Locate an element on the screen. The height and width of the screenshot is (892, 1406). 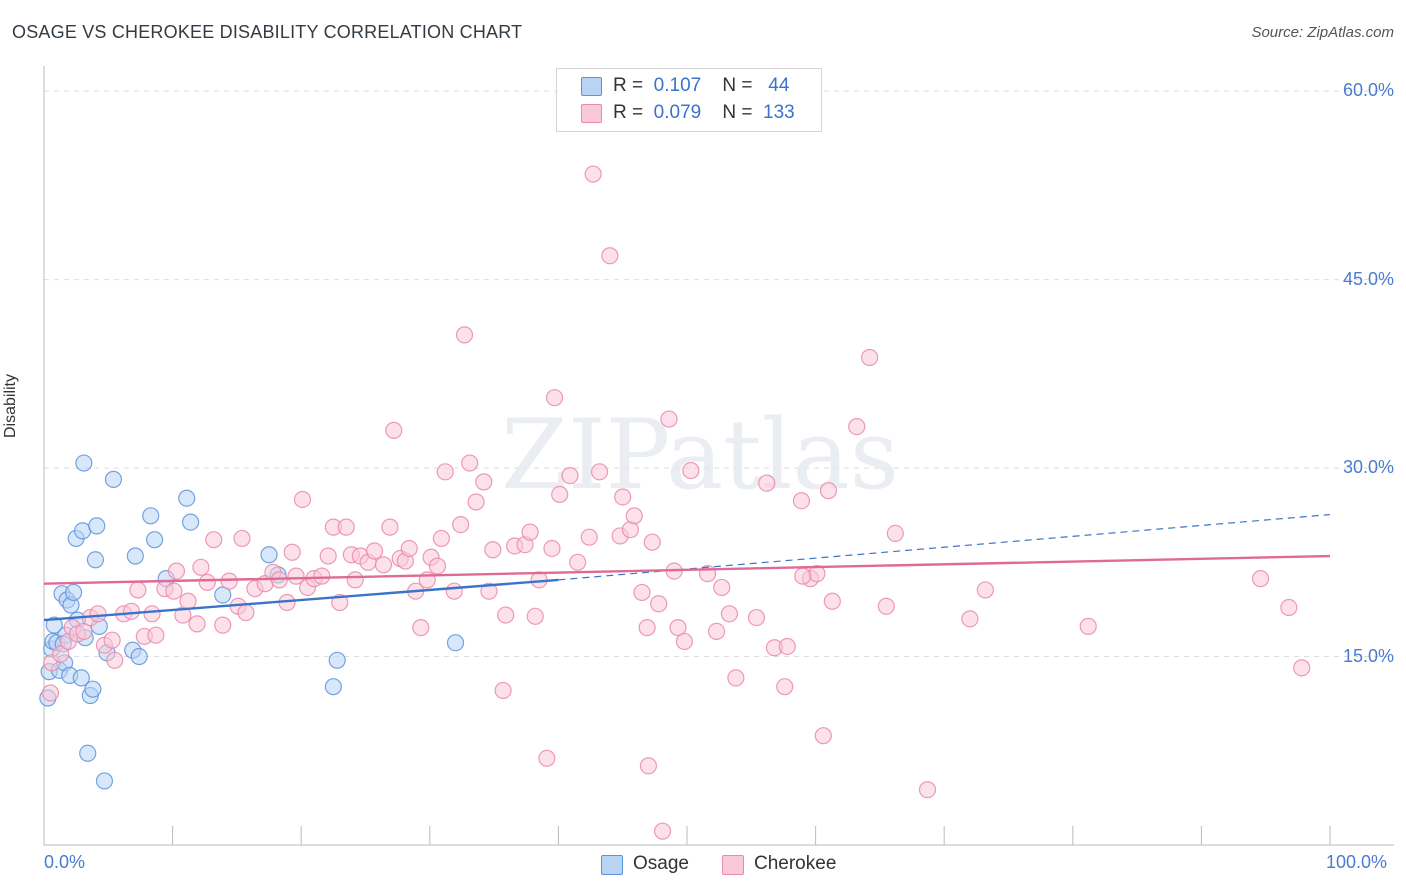
legend: Osage Cherokee is located at coordinates (703, 865).